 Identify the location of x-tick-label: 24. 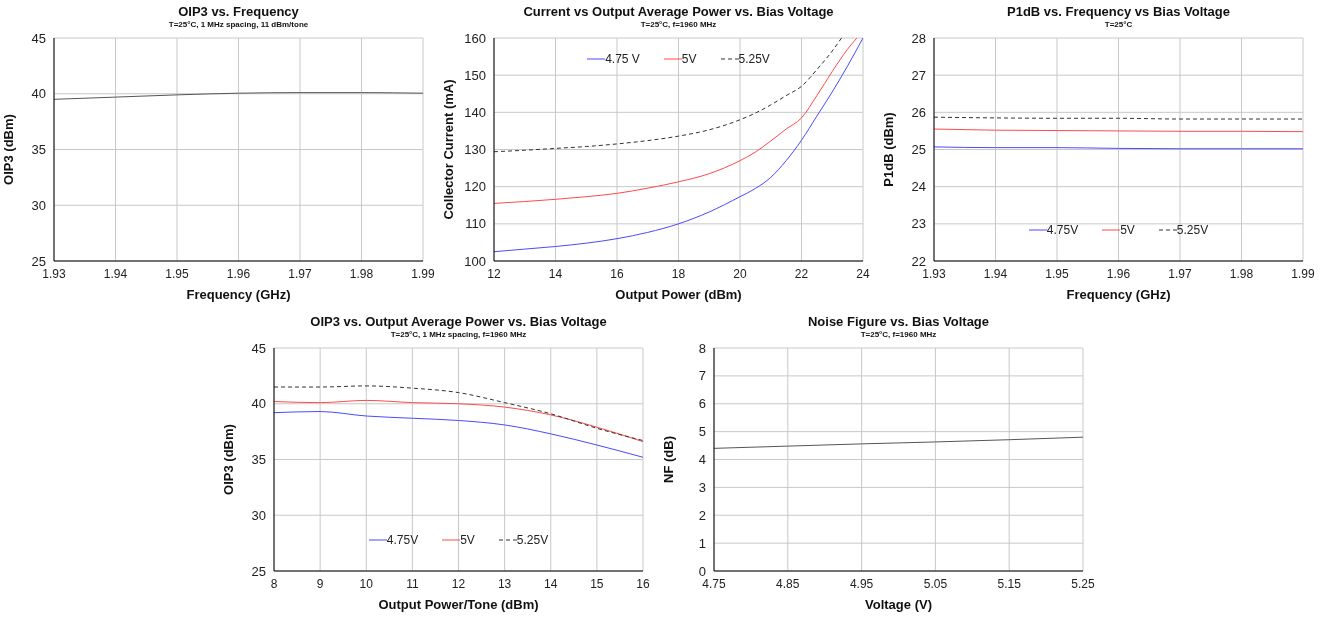
(863, 273).